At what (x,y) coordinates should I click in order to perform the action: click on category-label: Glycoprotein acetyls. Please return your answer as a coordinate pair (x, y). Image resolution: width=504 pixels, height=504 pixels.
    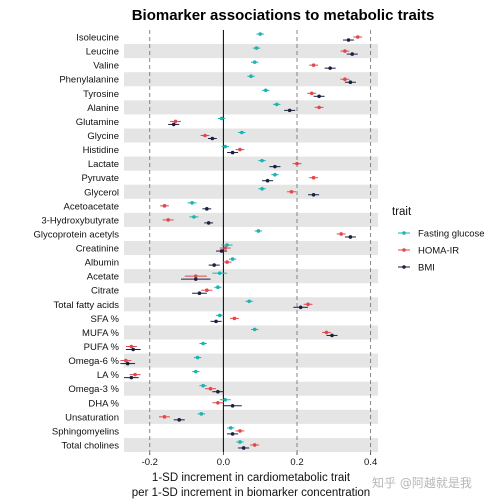
    Looking at the image, I should click on (76, 234).